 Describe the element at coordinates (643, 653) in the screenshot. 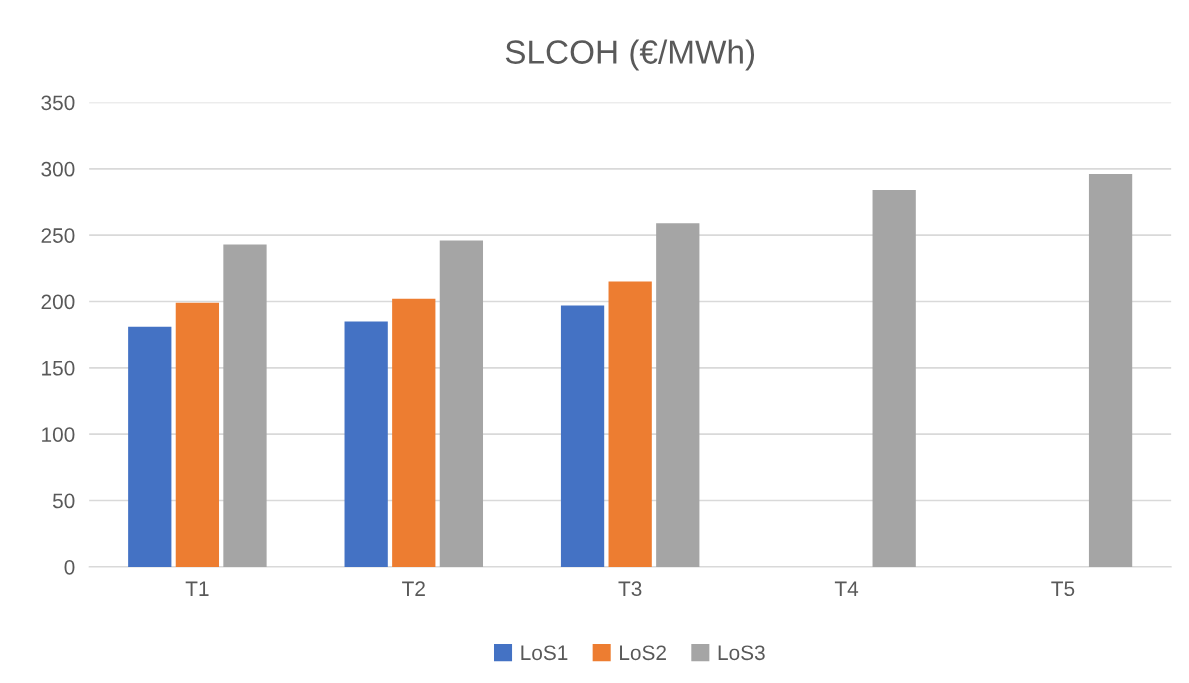

I see `legend-label: LoS2` at that location.